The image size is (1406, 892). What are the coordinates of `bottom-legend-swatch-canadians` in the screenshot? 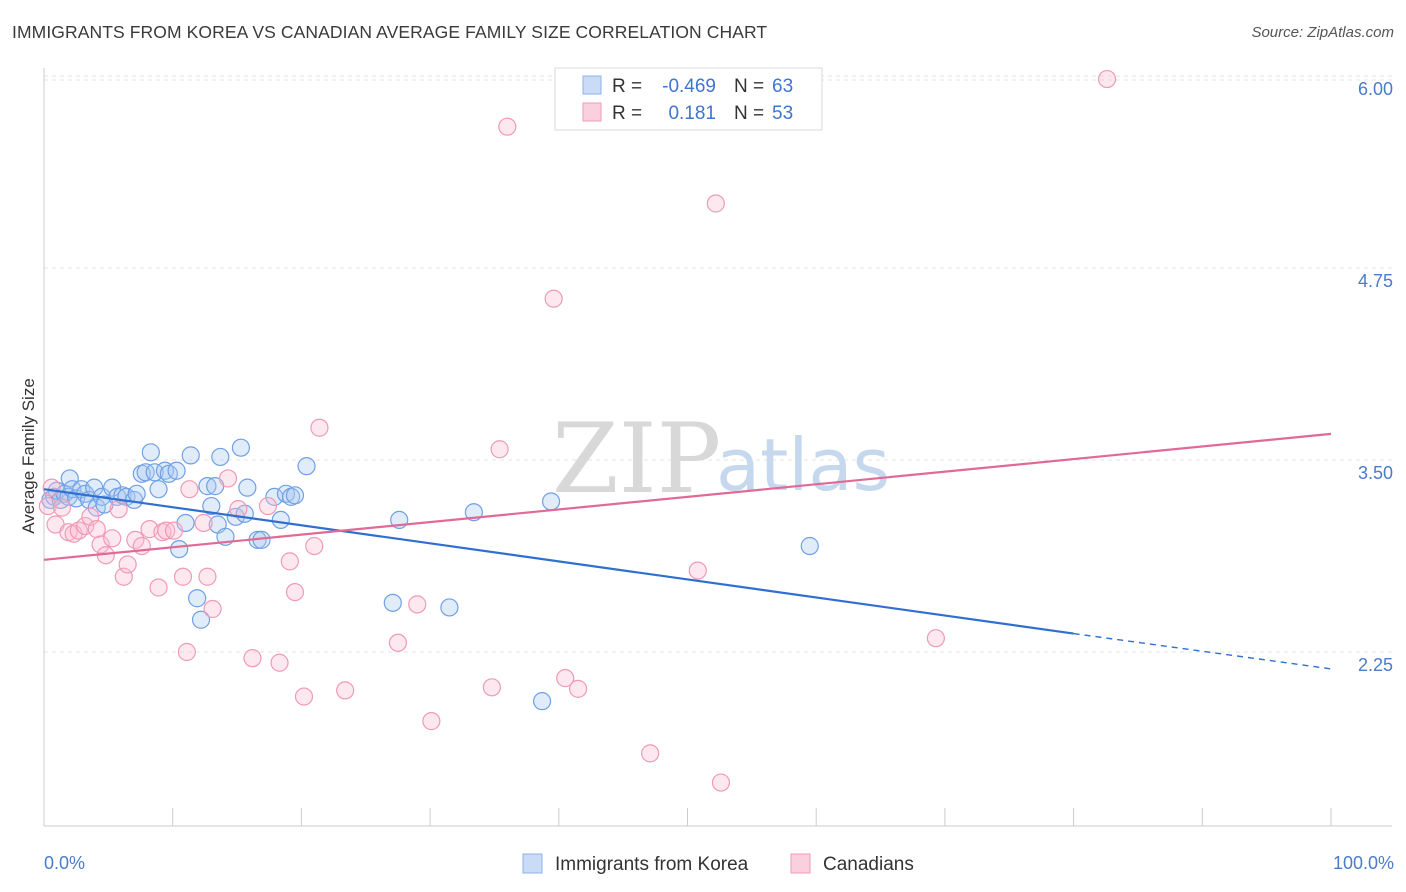 It's located at (800, 863).